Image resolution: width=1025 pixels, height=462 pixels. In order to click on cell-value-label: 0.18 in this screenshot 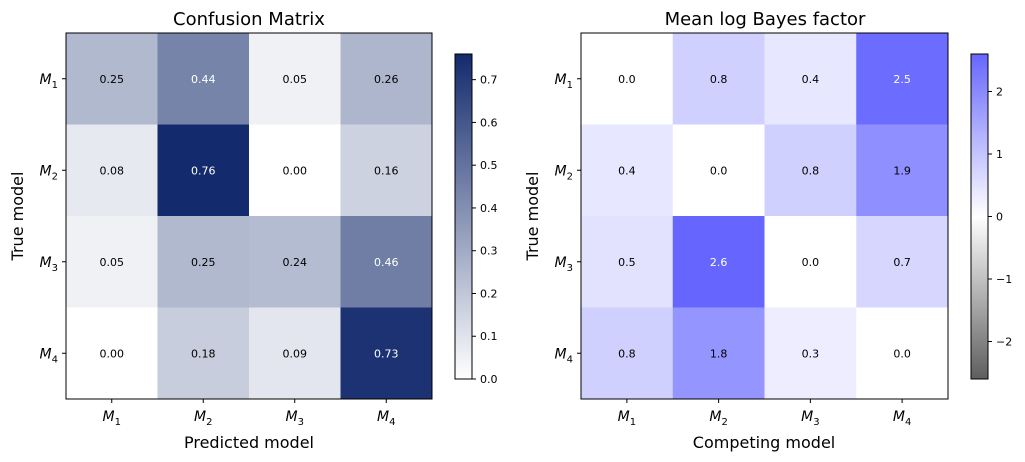, I will do `click(203, 353)`.